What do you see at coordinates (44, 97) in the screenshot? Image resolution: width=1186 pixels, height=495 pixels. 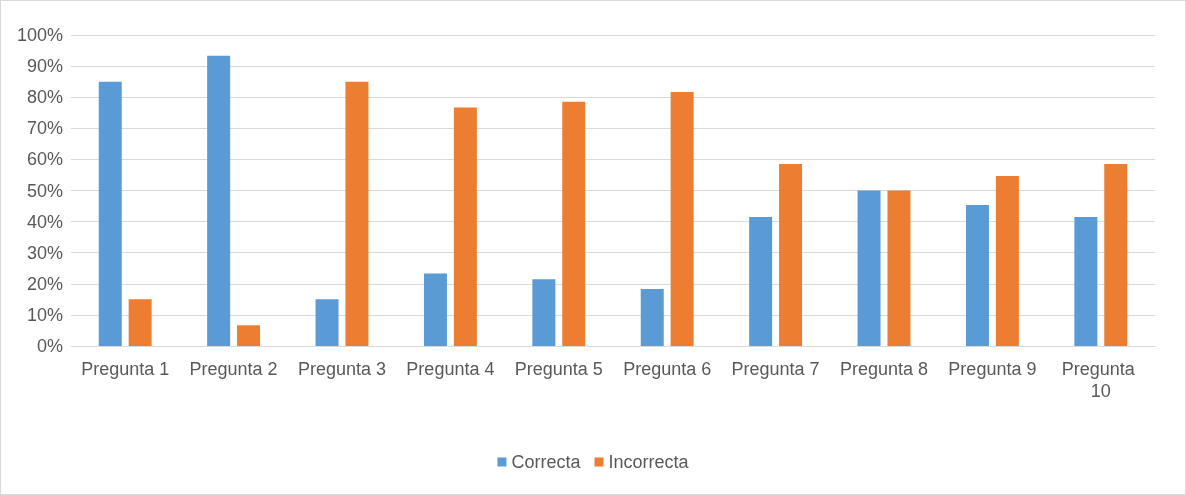 I see `y-tick-label: 80%` at bounding box center [44, 97].